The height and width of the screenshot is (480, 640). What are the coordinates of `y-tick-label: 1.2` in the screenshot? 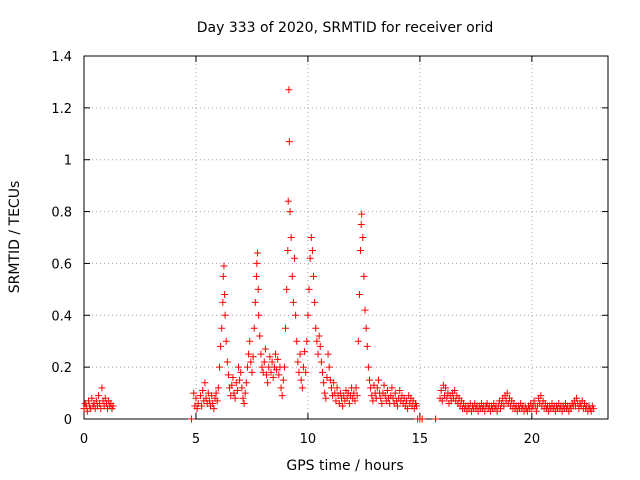 It's located at (61, 109).